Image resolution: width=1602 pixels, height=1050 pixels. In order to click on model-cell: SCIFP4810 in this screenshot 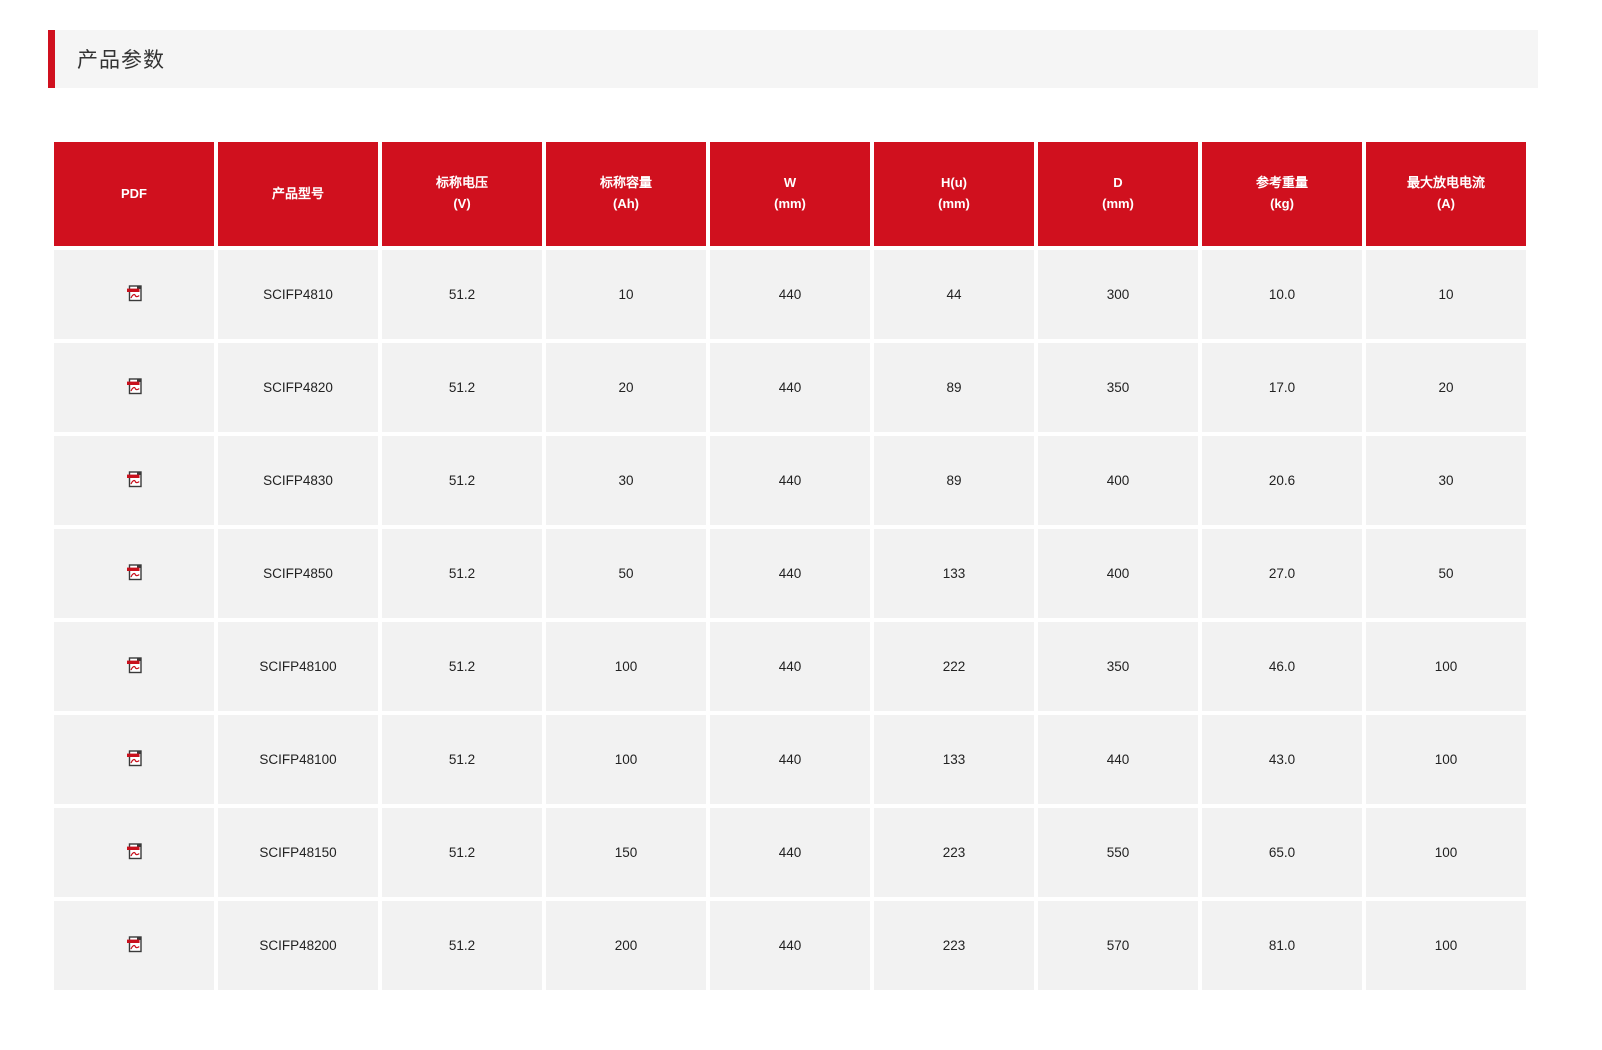, I will do `click(298, 294)`.